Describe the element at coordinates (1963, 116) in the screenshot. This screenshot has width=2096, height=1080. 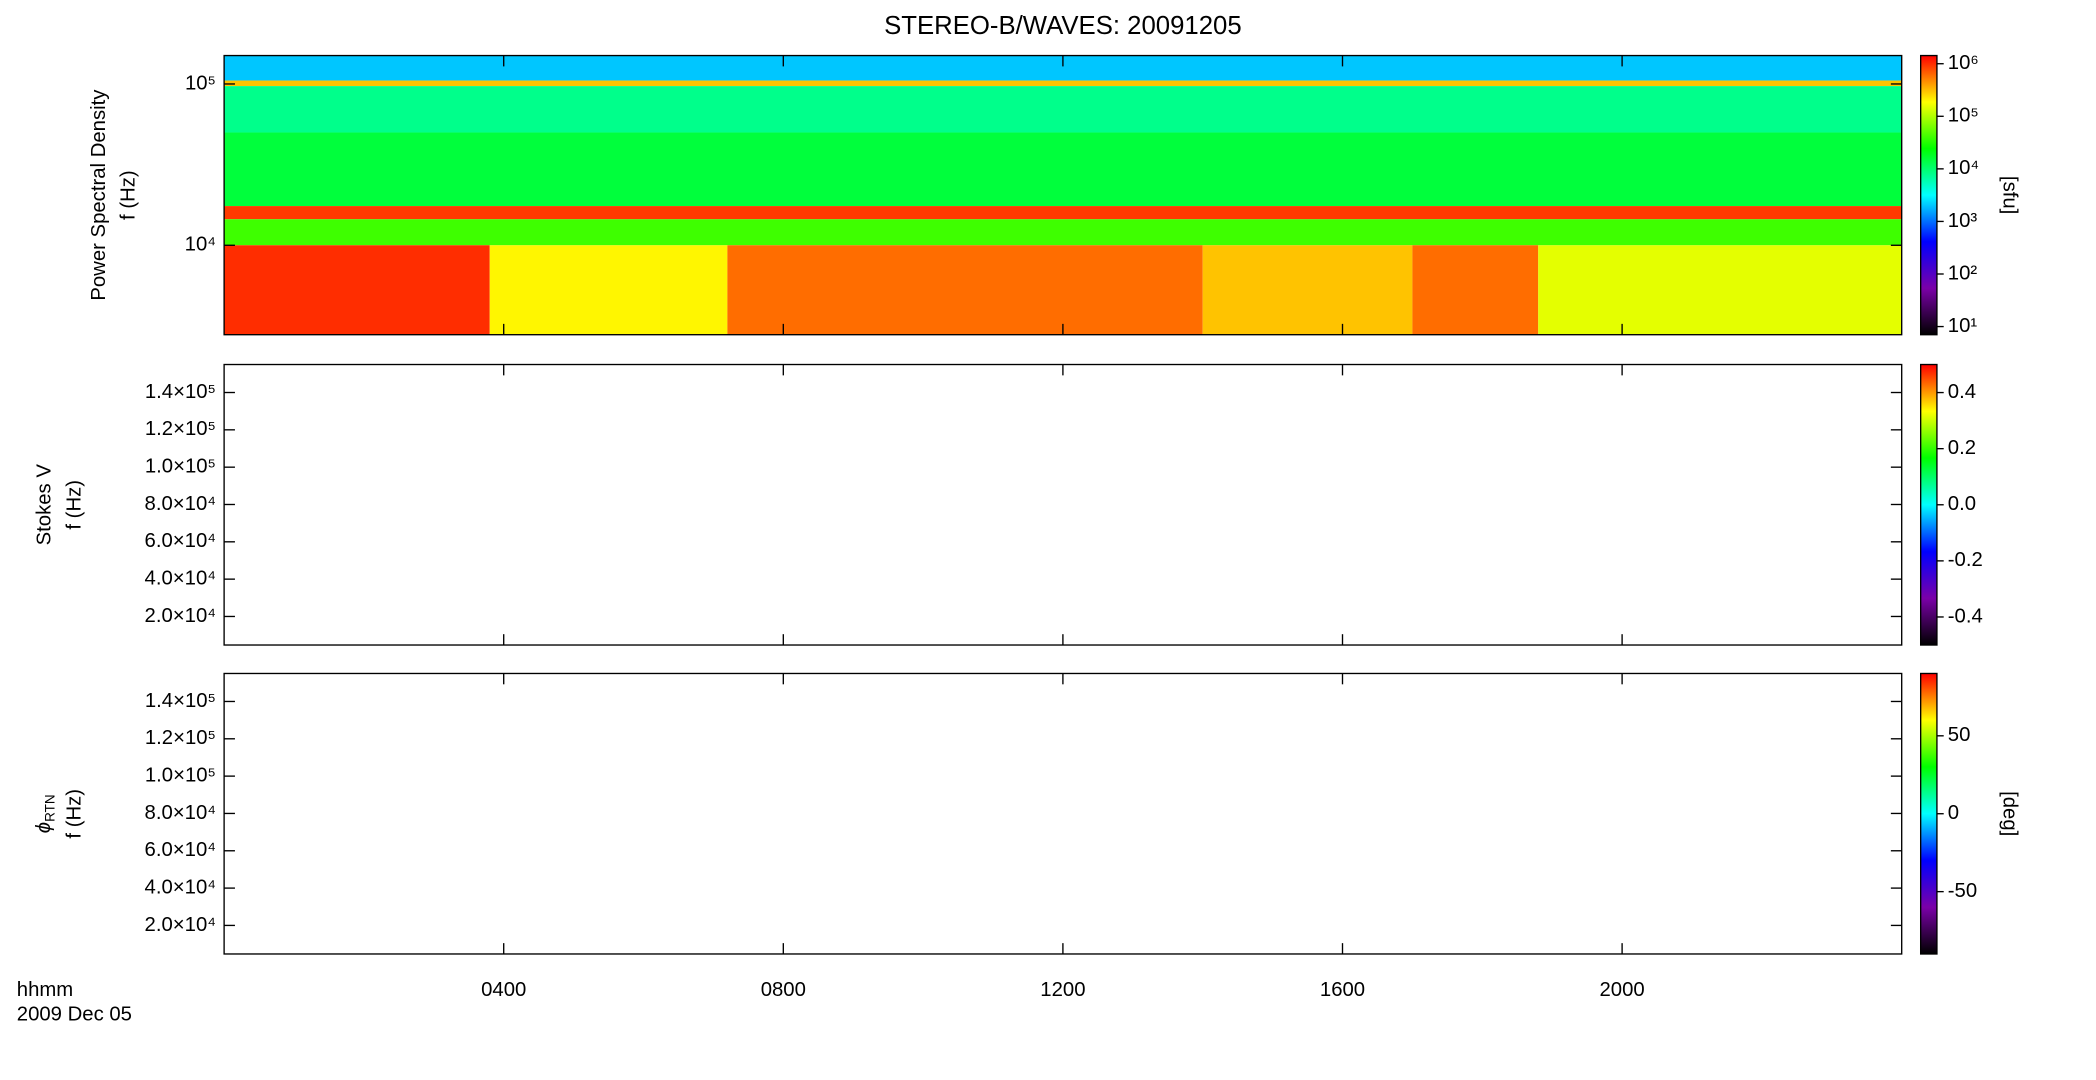
I see `colorbar-tick-label: 10⁵` at that location.